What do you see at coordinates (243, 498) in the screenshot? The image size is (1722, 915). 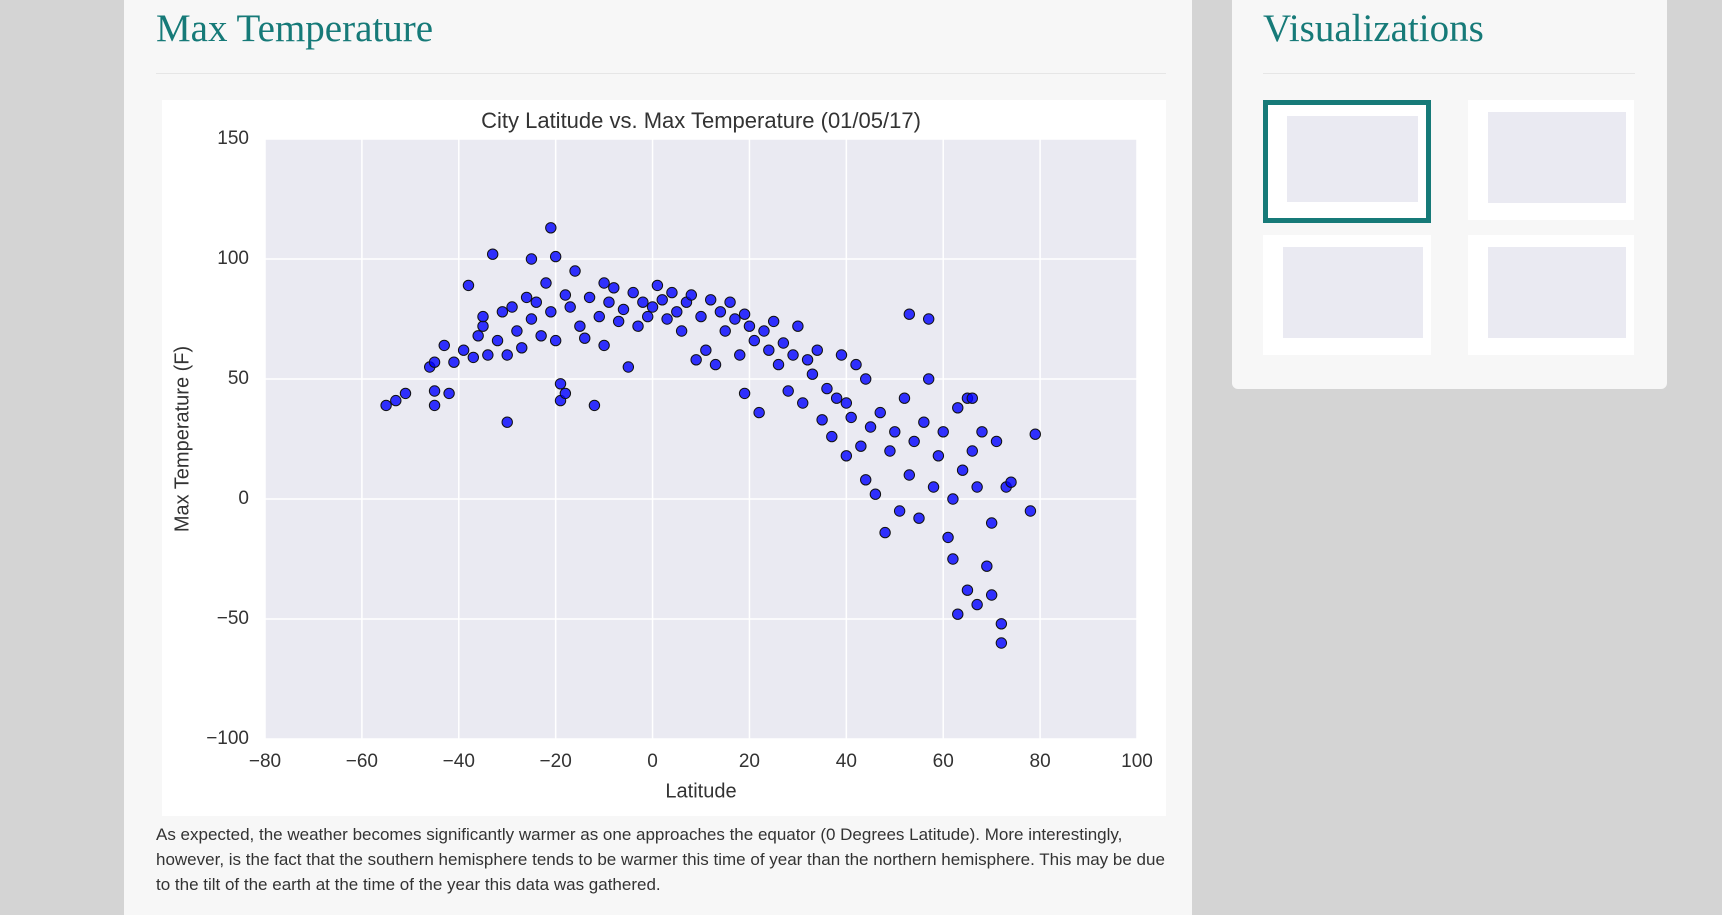 I see `y-tick-label: 0` at bounding box center [243, 498].